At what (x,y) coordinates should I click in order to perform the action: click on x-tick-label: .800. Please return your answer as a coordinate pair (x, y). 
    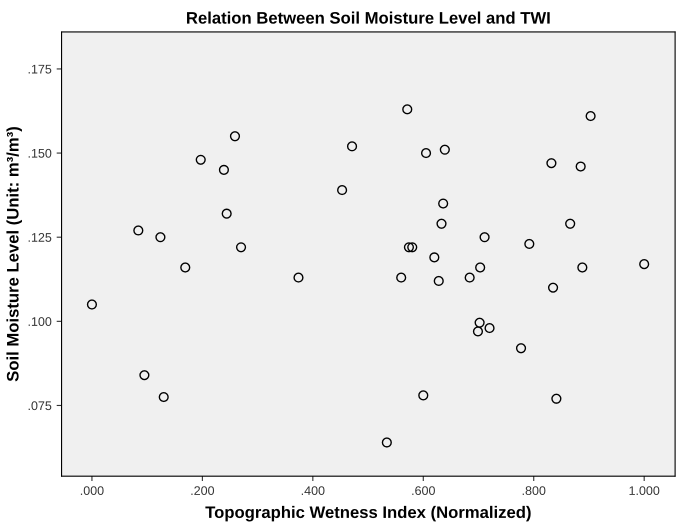
    Looking at the image, I should click on (534, 491).